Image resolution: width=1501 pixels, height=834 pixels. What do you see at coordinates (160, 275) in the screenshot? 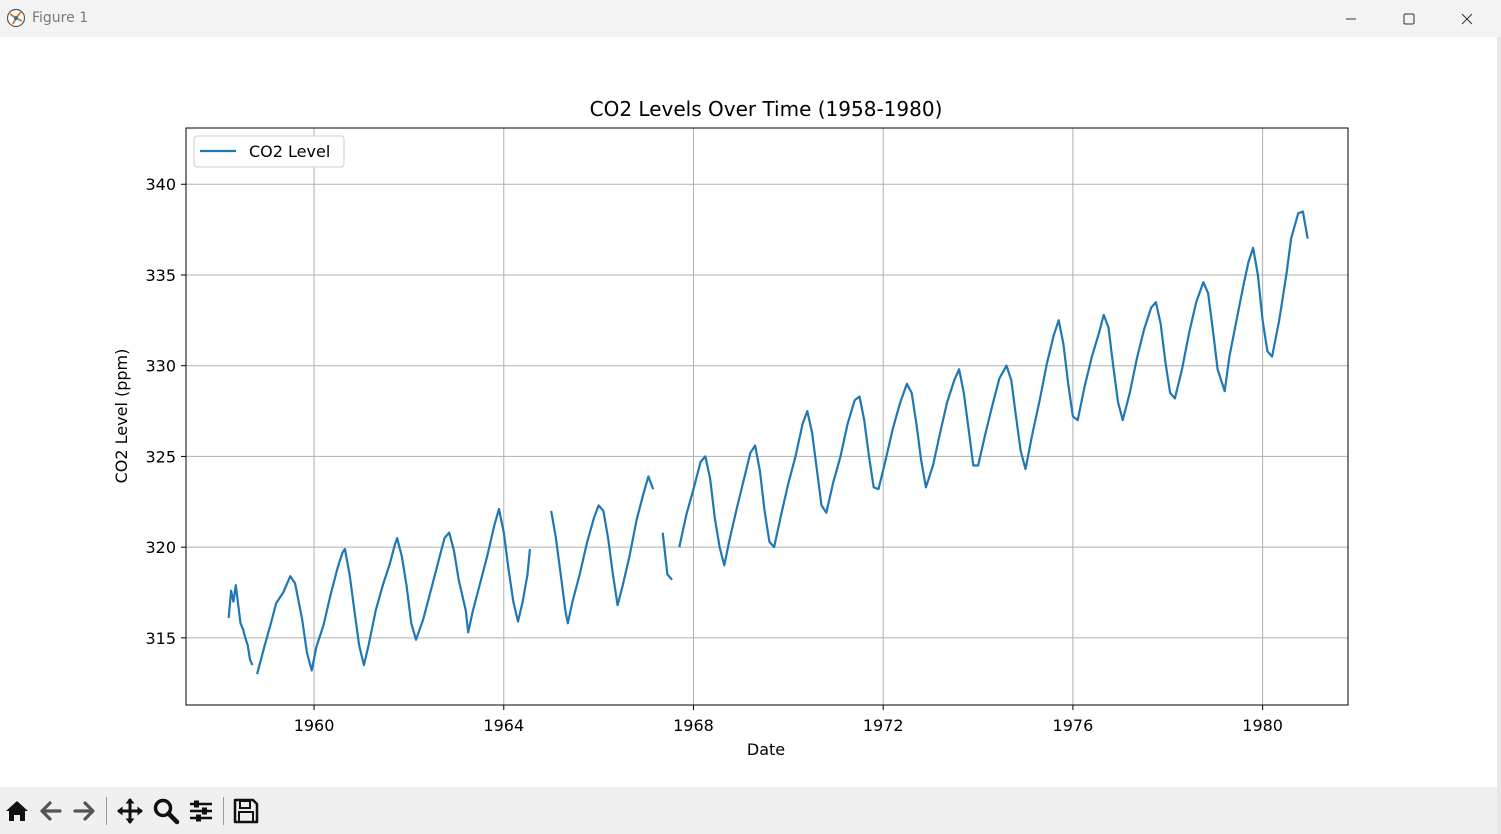
I see `y-tick-label: 335` at bounding box center [160, 275].